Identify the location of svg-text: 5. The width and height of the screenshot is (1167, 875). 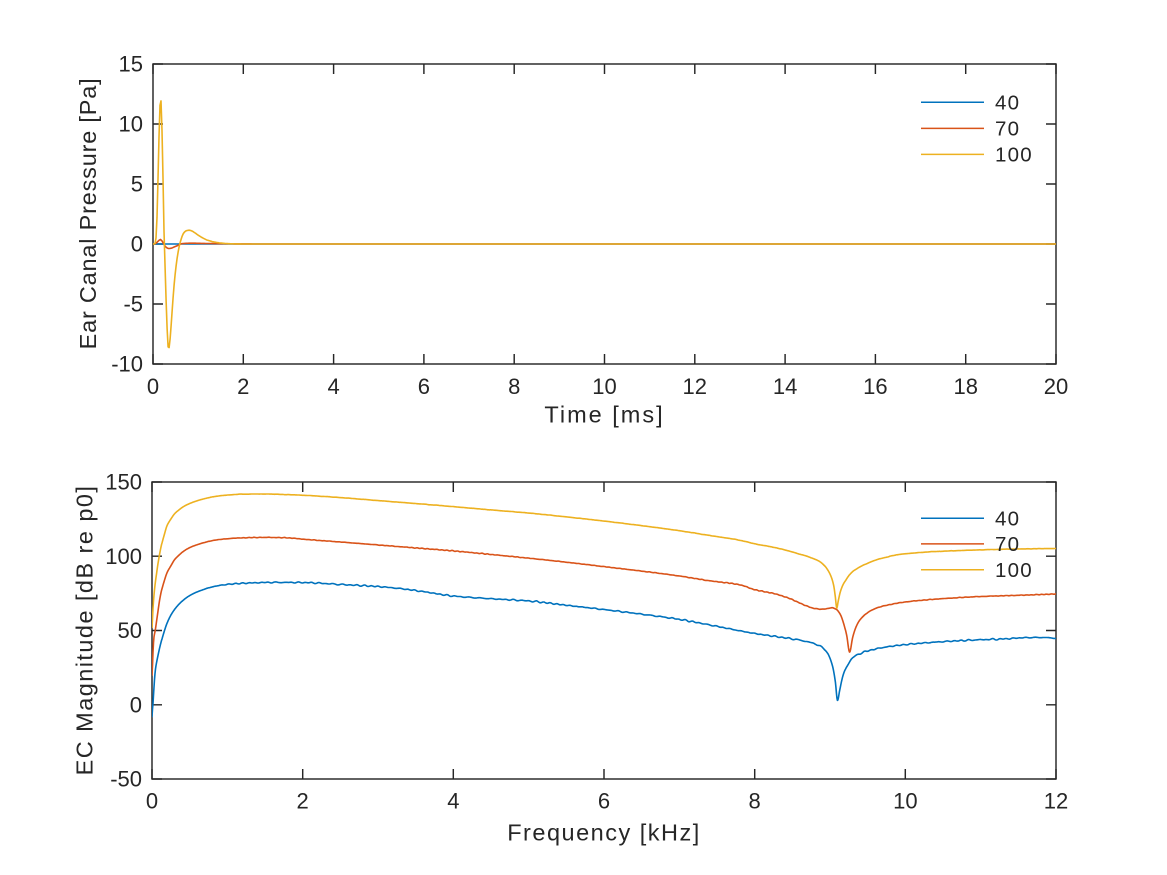
(137, 184).